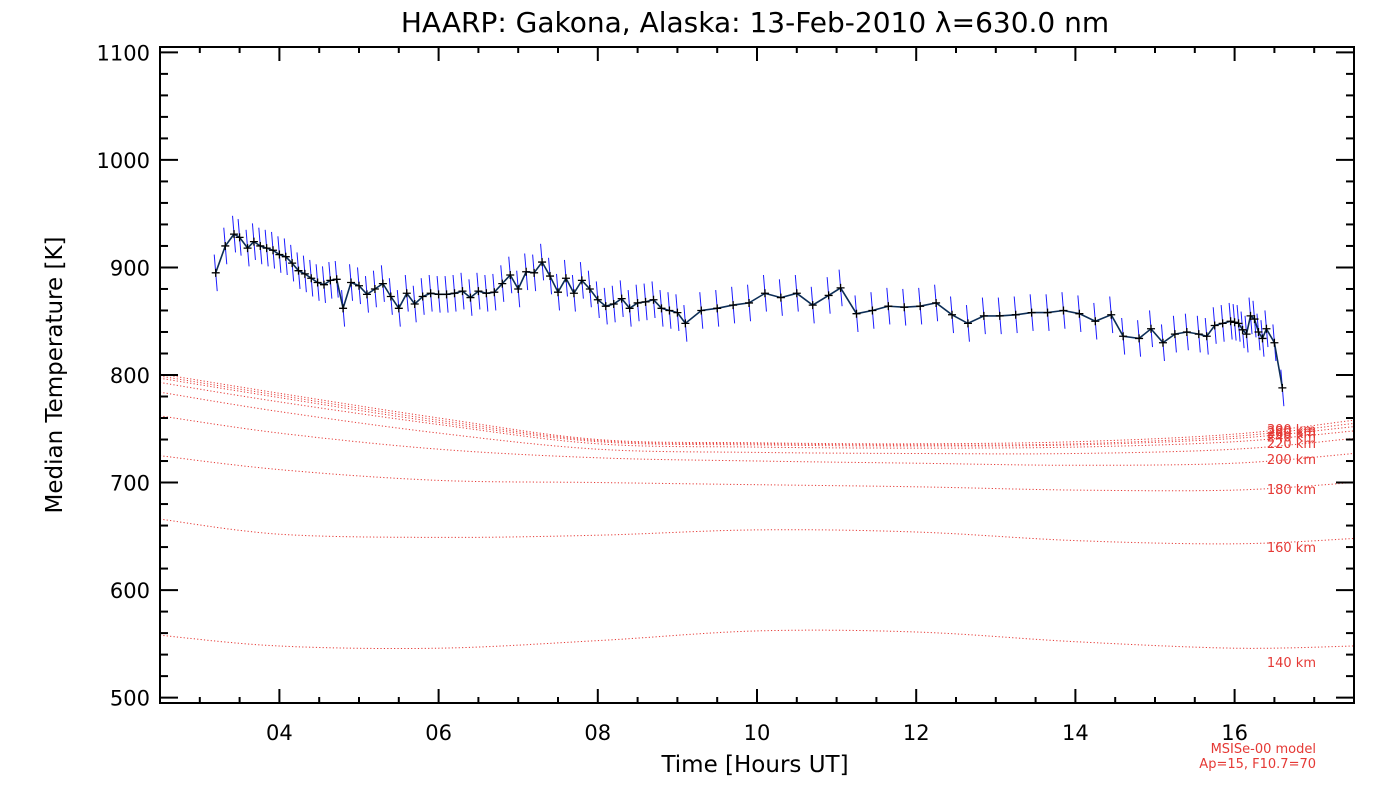 Image resolution: width=1400 pixels, height=800 pixels. I want to click on measured-line, so click(749, 311).